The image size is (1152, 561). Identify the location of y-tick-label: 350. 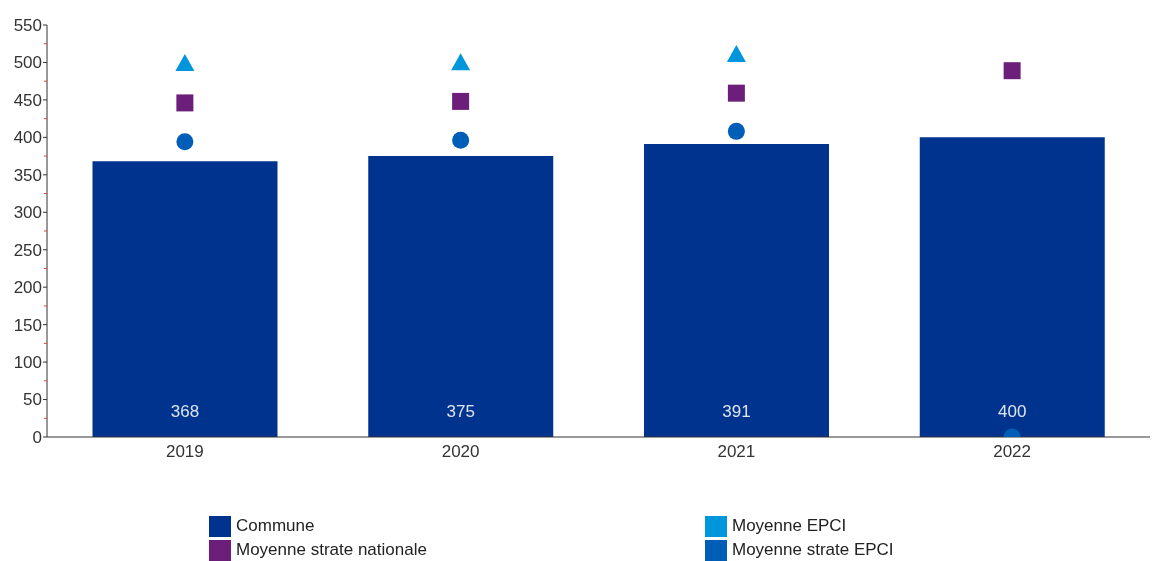
(27, 175).